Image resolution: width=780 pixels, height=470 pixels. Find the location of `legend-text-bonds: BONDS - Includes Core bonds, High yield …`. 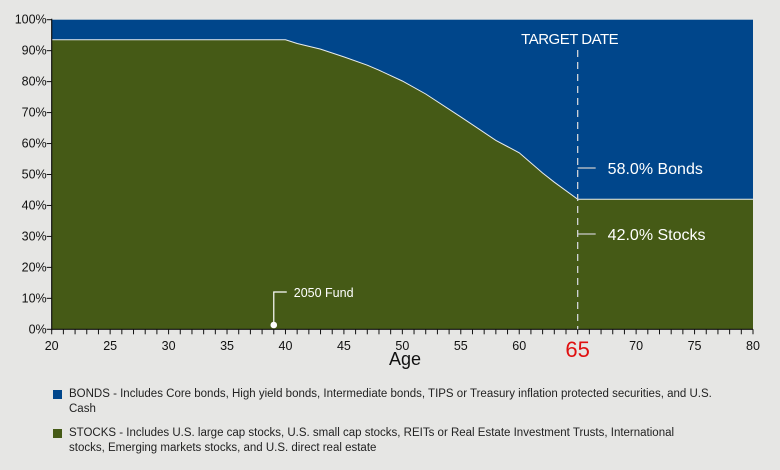

legend-text-bonds: BONDS - Includes Core bonds, High yield … is located at coordinates (390, 401).